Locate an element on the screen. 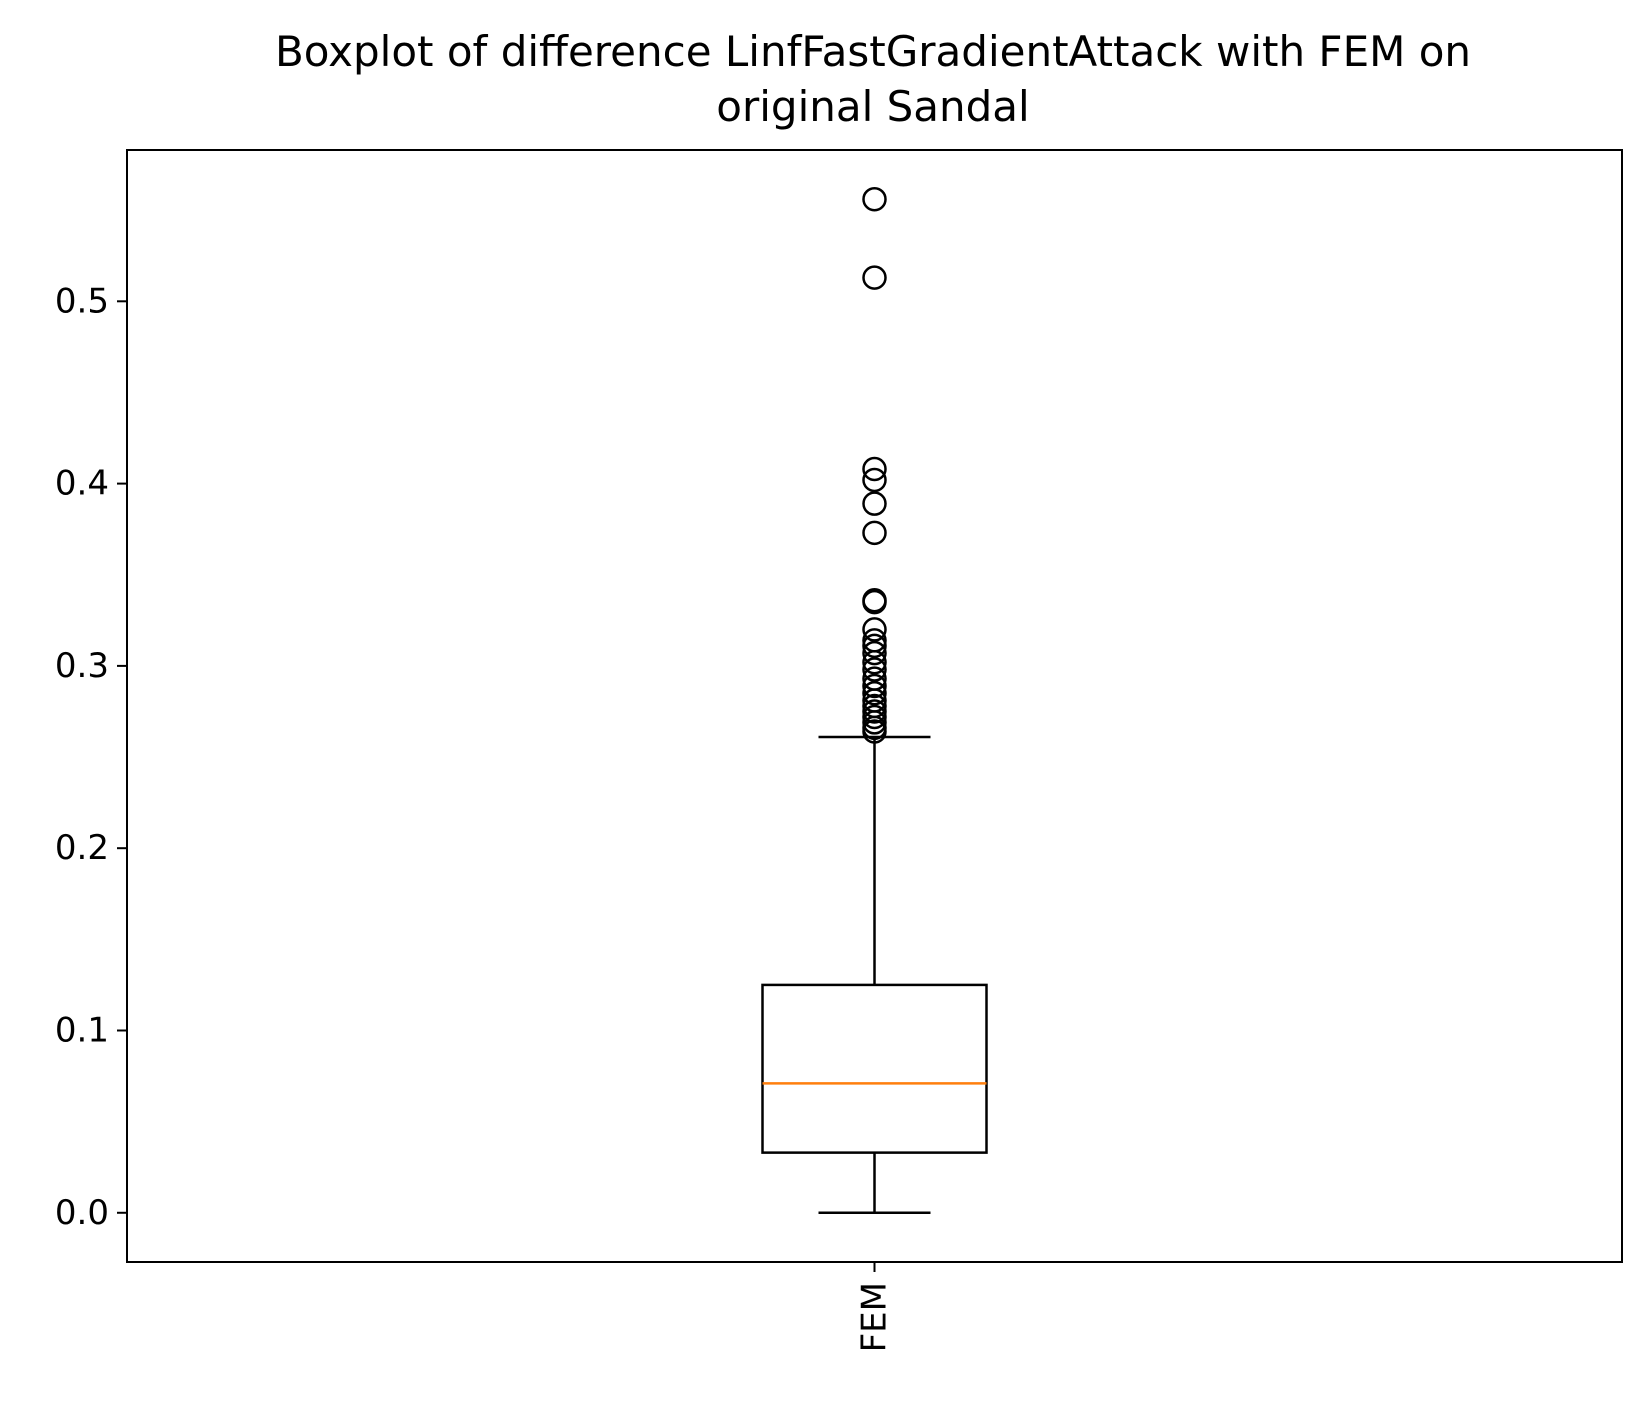 The height and width of the screenshot is (1402, 1643). y-tick-label: 0.3 is located at coordinates (82, 666).